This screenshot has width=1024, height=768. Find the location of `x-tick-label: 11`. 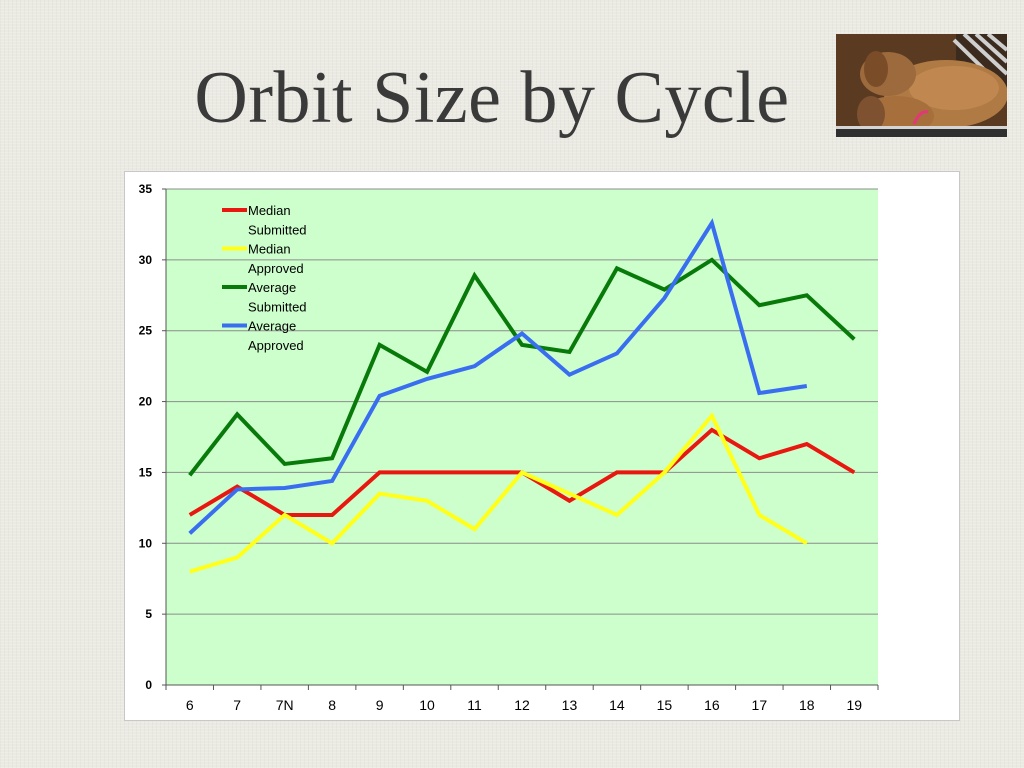

x-tick-label: 11 is located at coordinates (474, 705).